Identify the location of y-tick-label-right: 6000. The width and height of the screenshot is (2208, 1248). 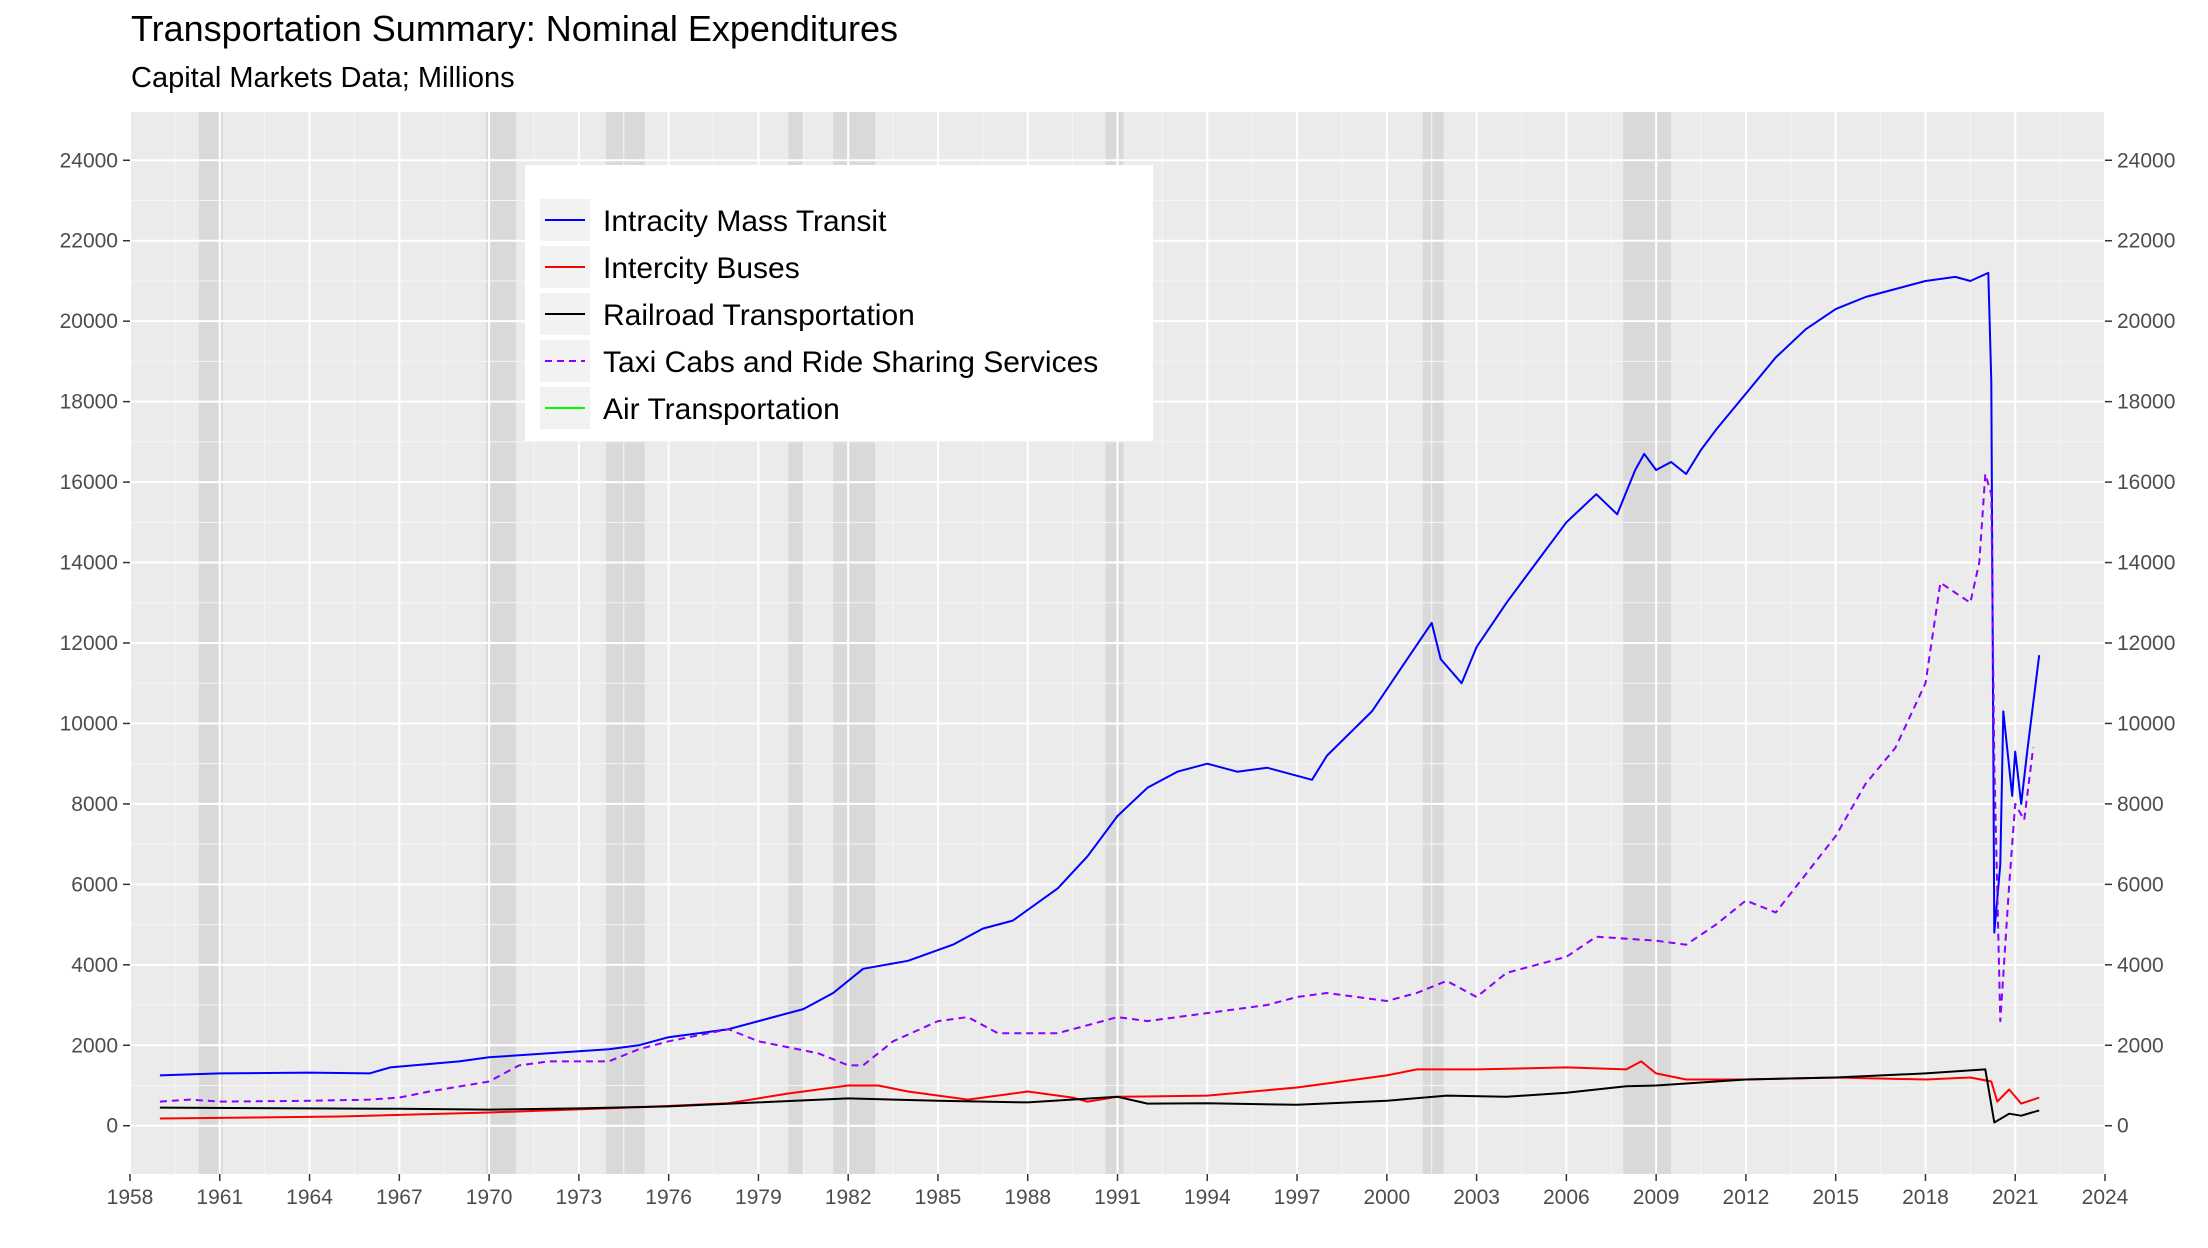
(2140, 884).